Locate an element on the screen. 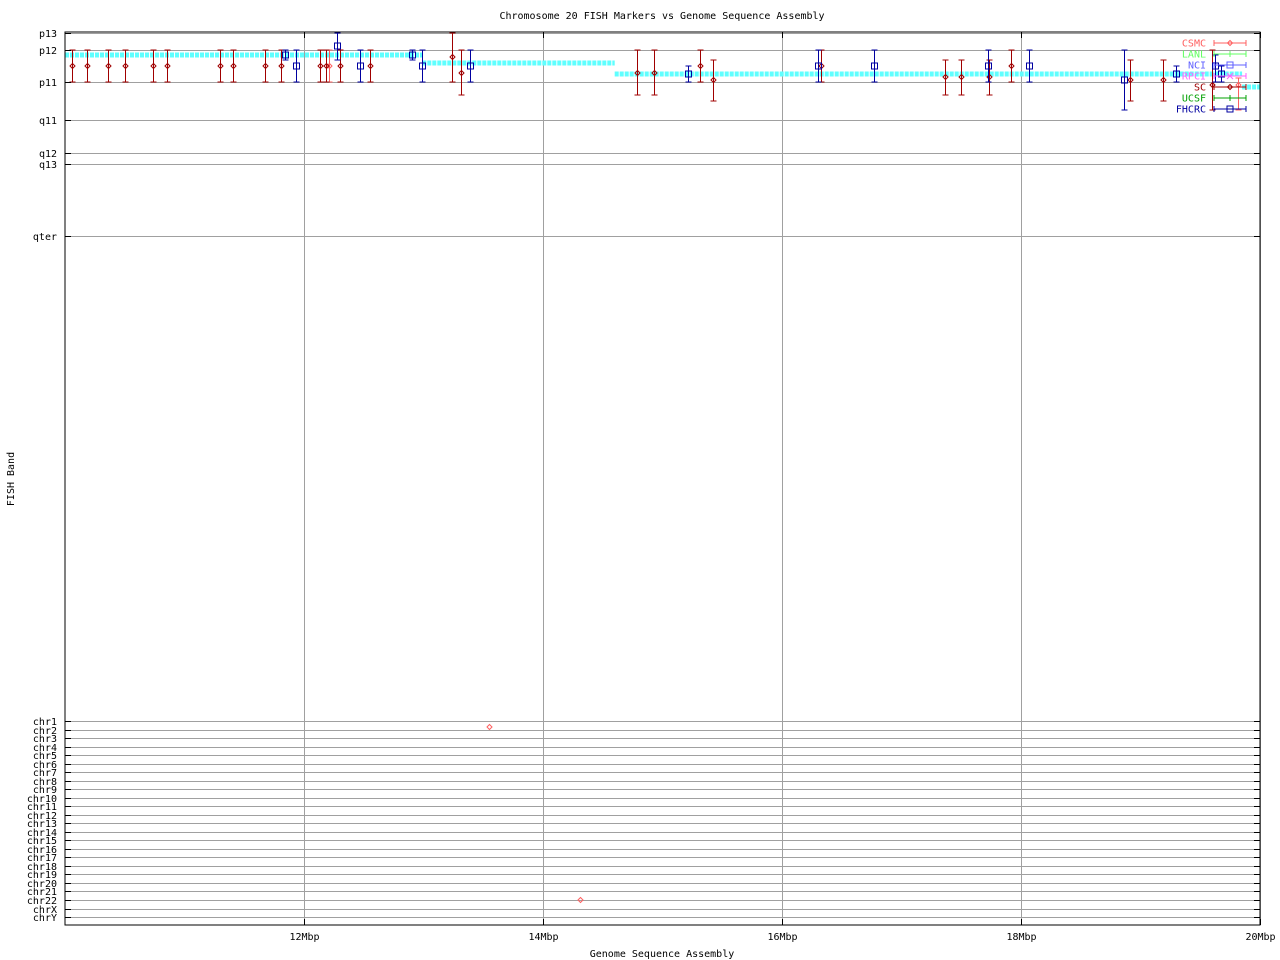 The height and width of the screenshot is (960, 1280). legend-entry-lanl: LANL is located at coordinates (1214, 55).